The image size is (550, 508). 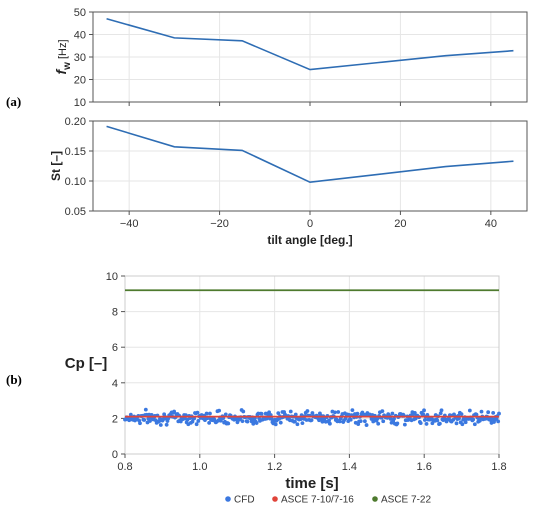 What do you see at coordinates (80, 58) in the screenshot?
I see `y-tick-label: 30` at bounding box center [80, 58].